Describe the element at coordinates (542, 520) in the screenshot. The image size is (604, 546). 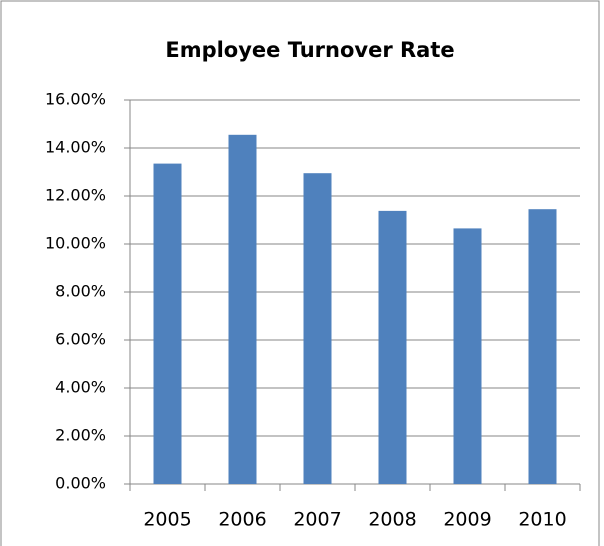
I see `x-tick-label: 2010` at that location.